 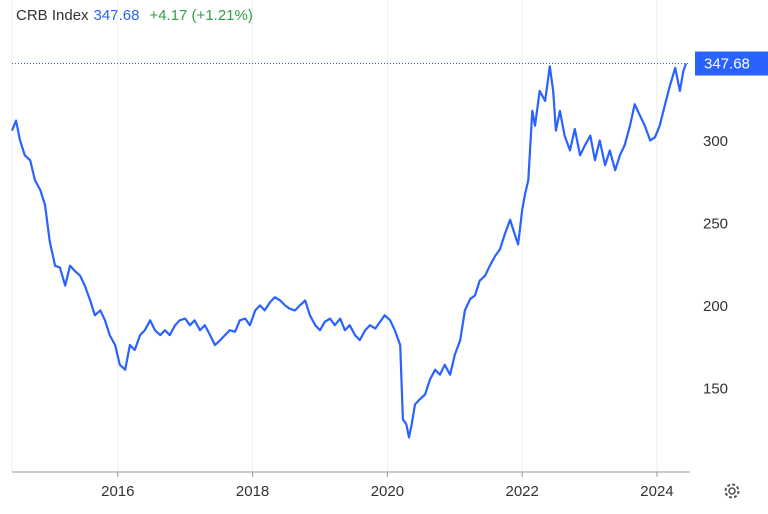 I want to click on x-tick-label: 2016, so click(x=117, y=491).